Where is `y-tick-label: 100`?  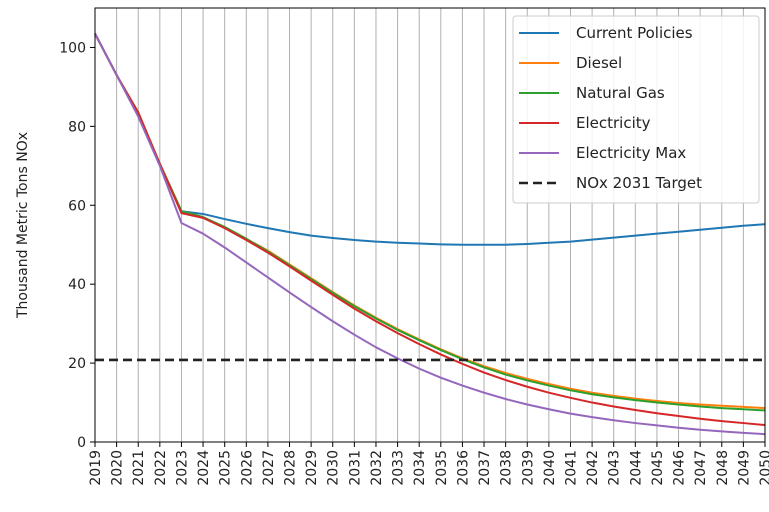
y-tick-label: 100 is located at coordinates (72, 48).